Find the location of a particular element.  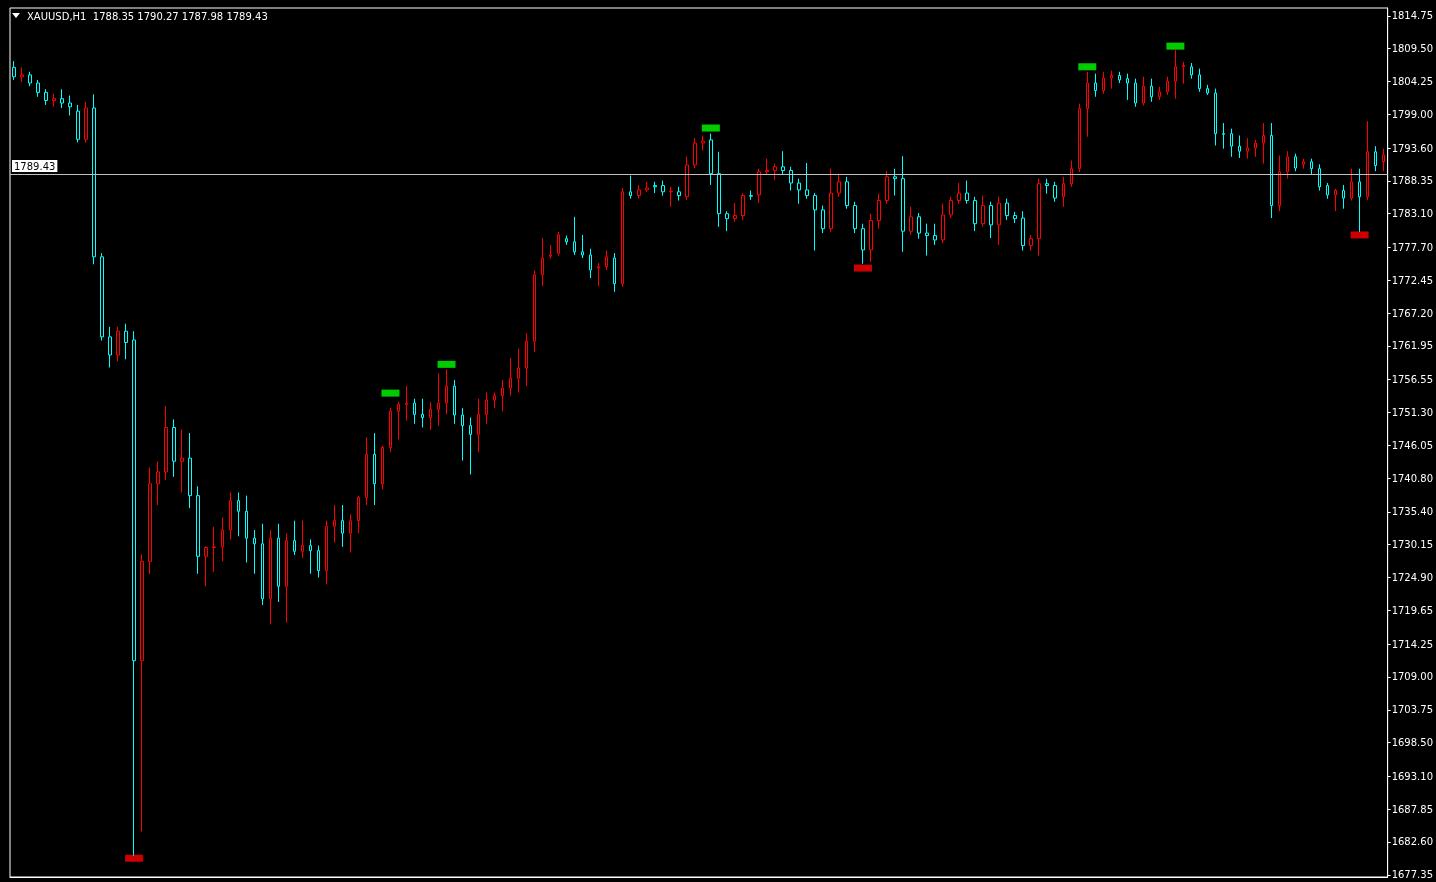

y-tick-label: 1783.10 is located at coordinates (1412, 214).